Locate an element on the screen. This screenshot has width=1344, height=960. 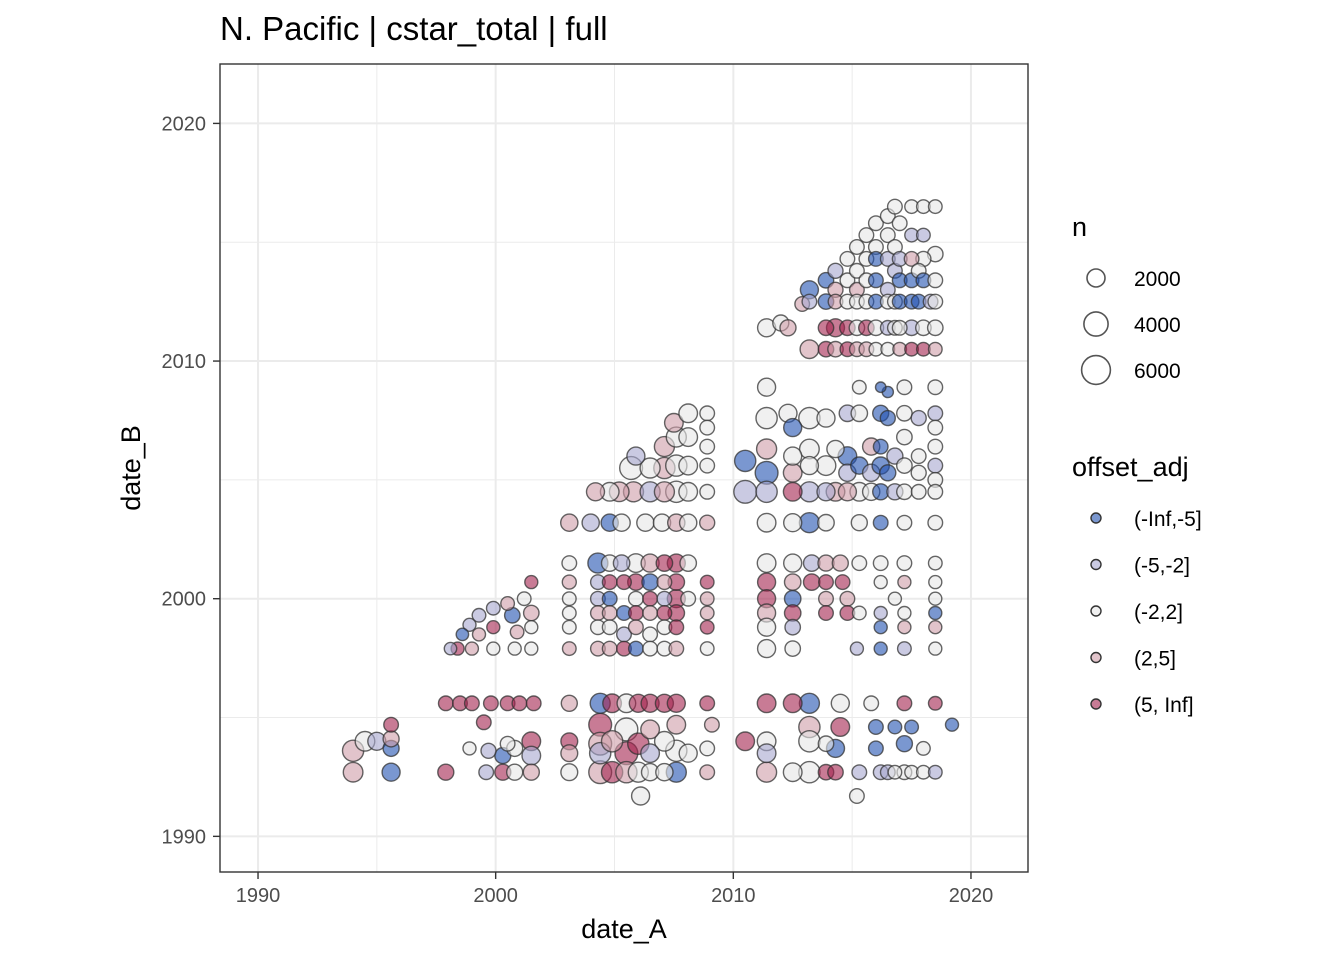
x-tick-label-2010: 2010 is located at coordinates (733, 896).